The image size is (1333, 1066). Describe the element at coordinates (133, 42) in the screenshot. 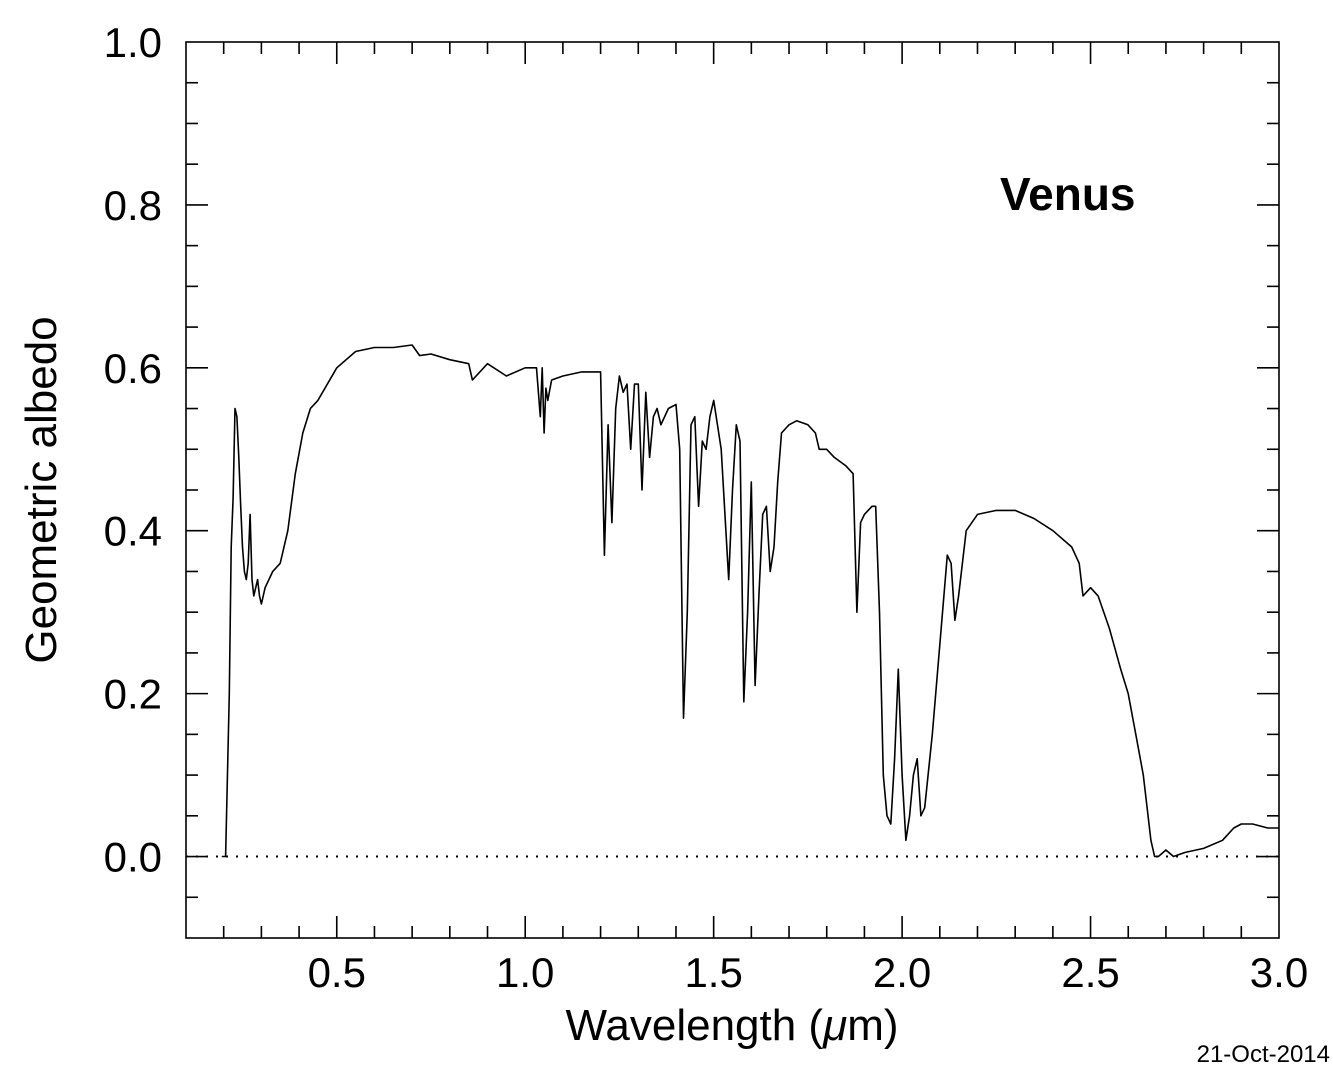

I see `y-tick-label: 1.0` at that location.